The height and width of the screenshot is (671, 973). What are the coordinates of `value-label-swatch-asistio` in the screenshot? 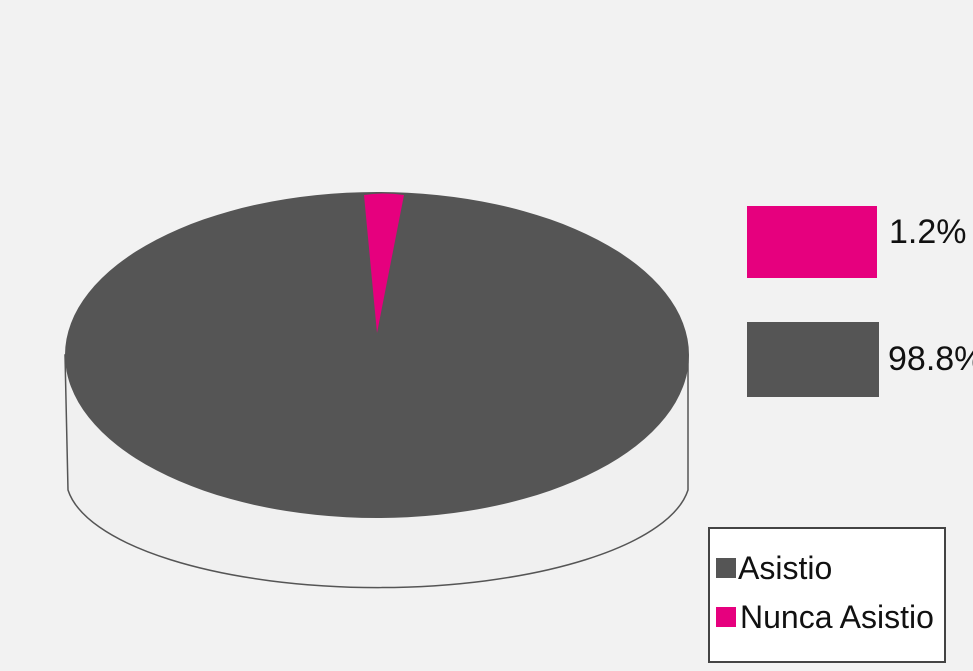 It's located at (813, 359).